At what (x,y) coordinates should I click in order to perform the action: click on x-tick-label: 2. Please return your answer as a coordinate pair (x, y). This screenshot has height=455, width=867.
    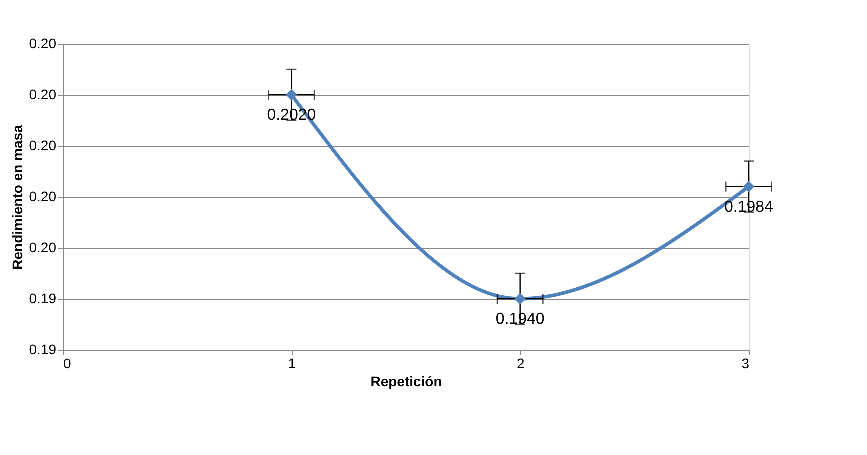
    Looking at the image, I should click on (520, 364).